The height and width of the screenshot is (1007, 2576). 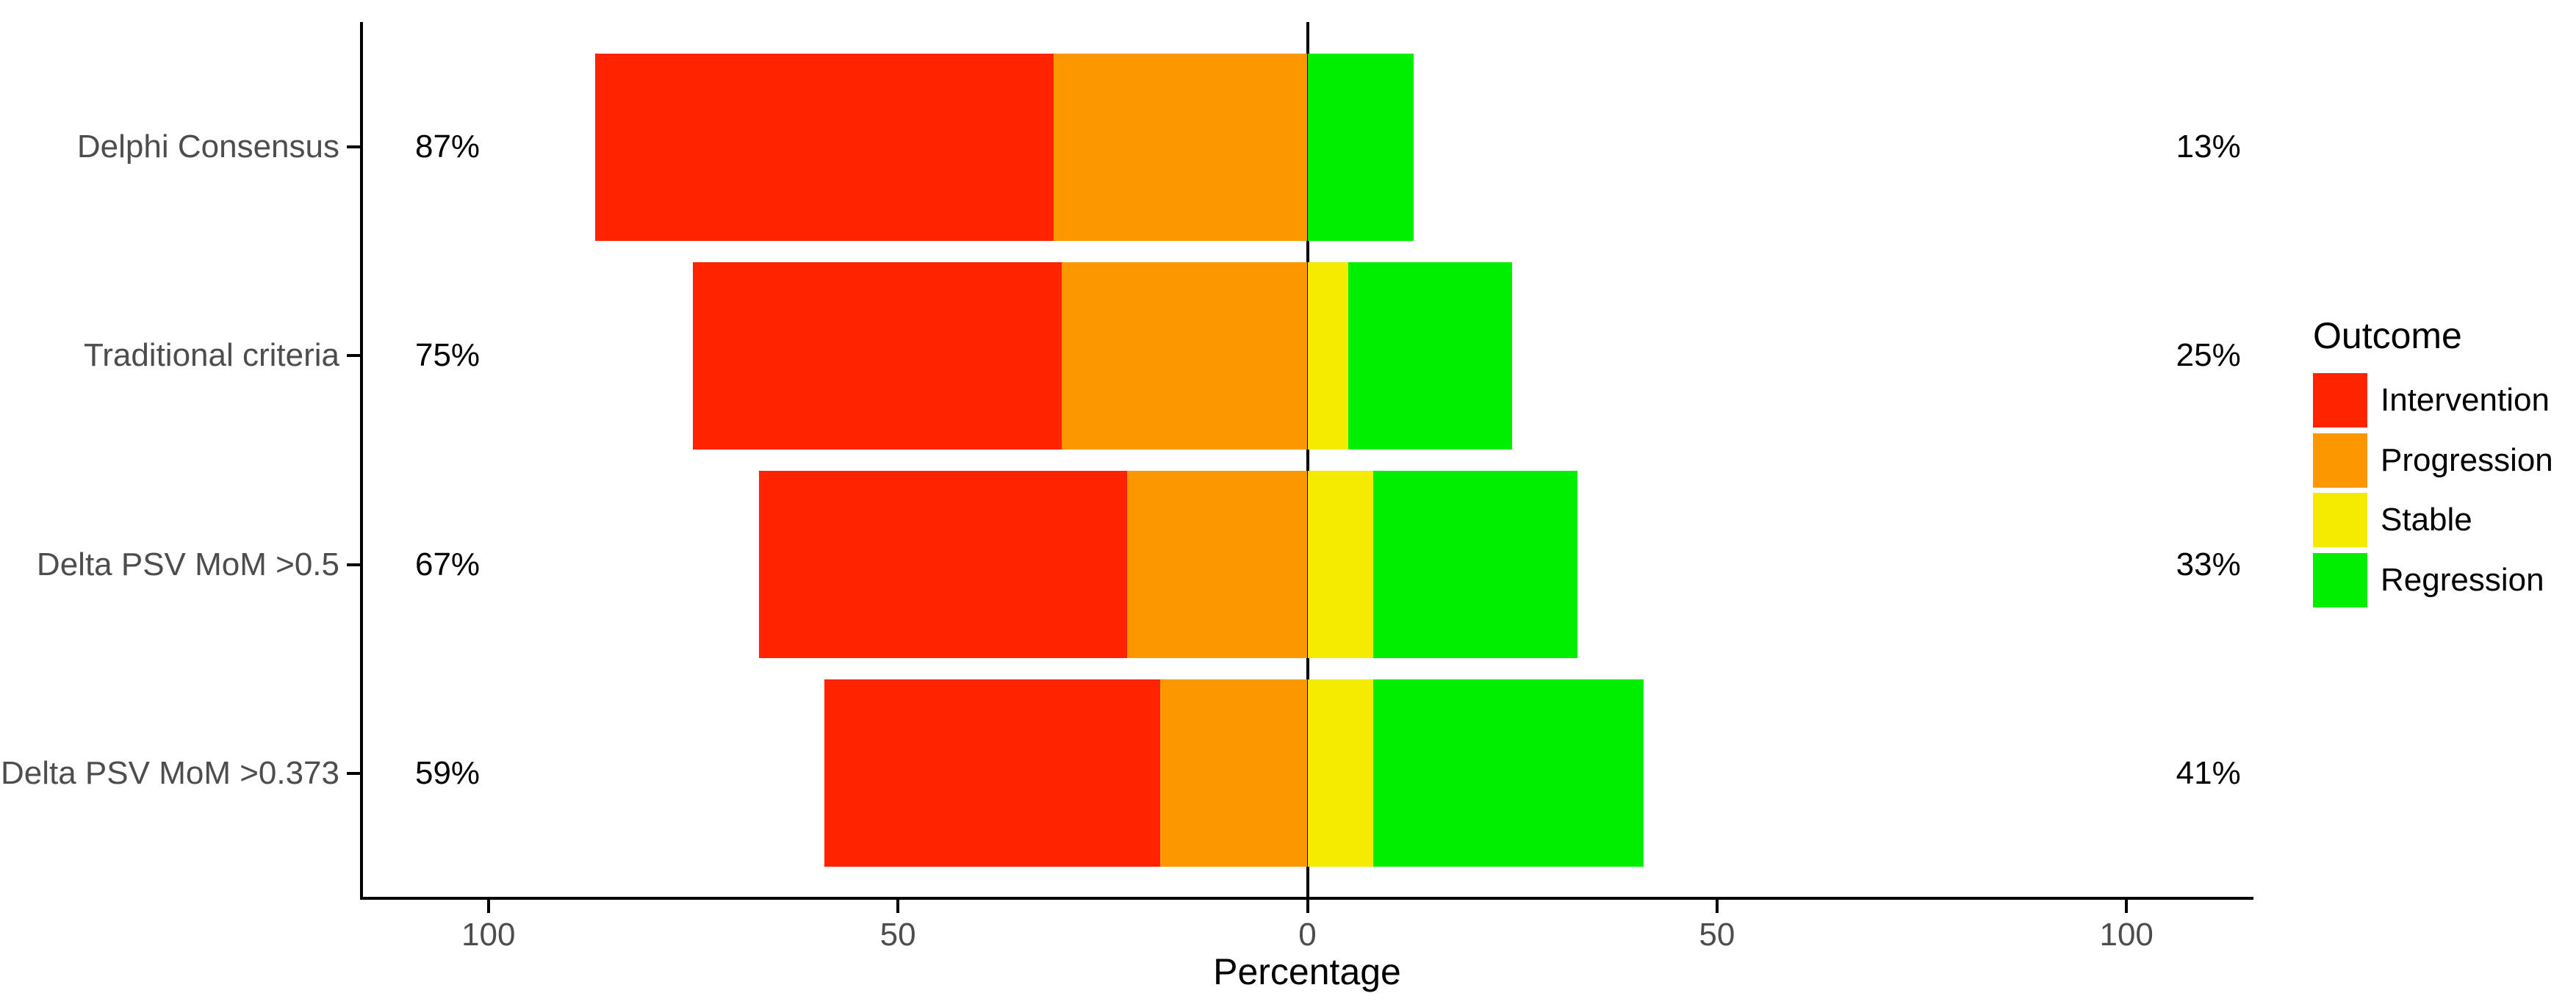 What do you see at coordinates (2208, 355) in the screenshot?
I see `right-total-label: 25%` at bounding box center [2208, 355].